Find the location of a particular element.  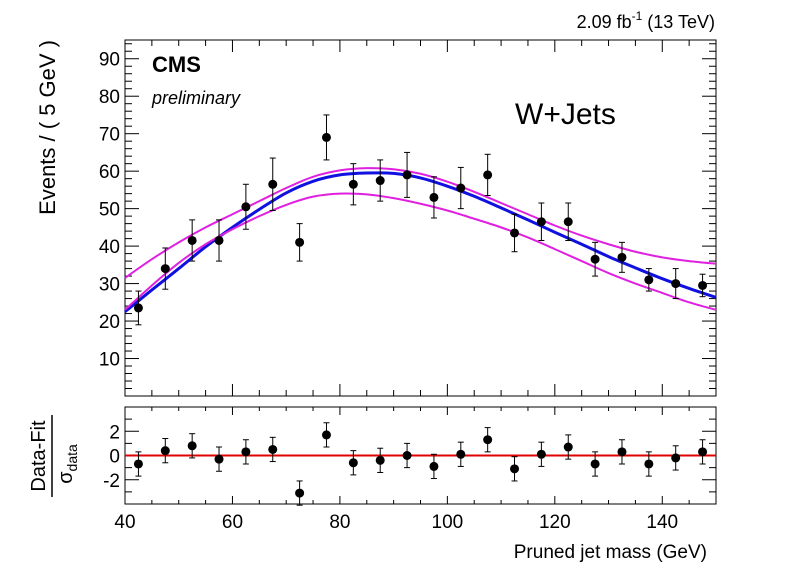

x-tick-label: 120 is located at coordinates (555, 522).